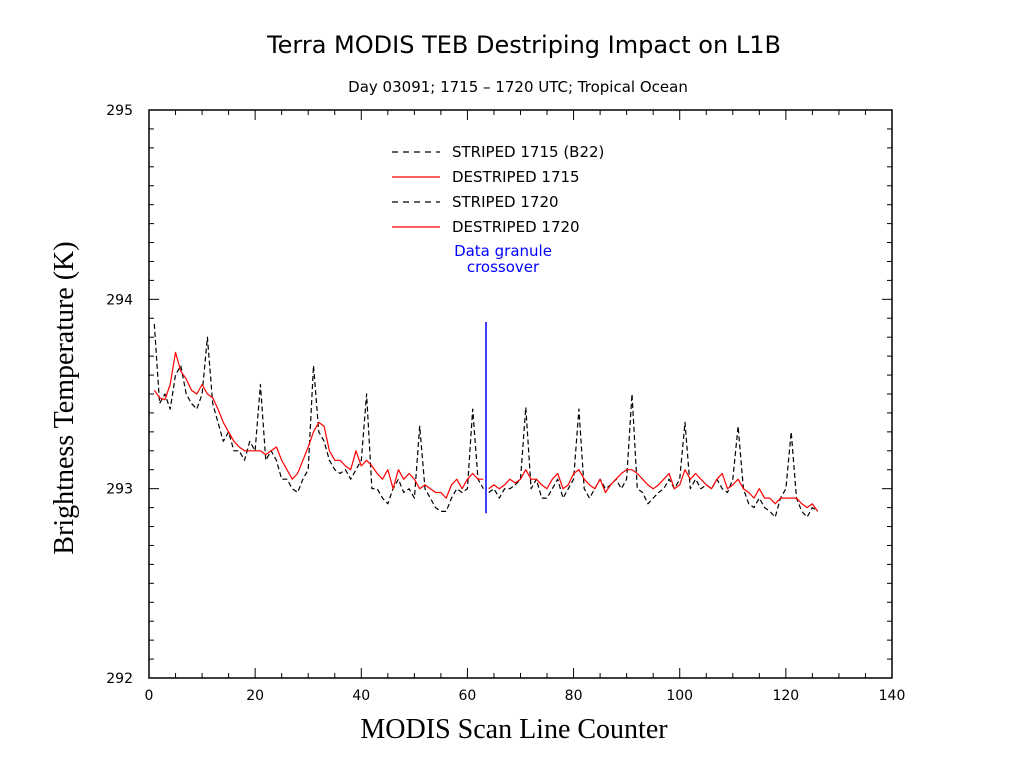 This screenshot has height=768, width=1024. What do you see at coordinates (528, 152) in the screenshot?
I see `legend-label: STRIPED 1715 (B22)` at bounding box center [528, 152].